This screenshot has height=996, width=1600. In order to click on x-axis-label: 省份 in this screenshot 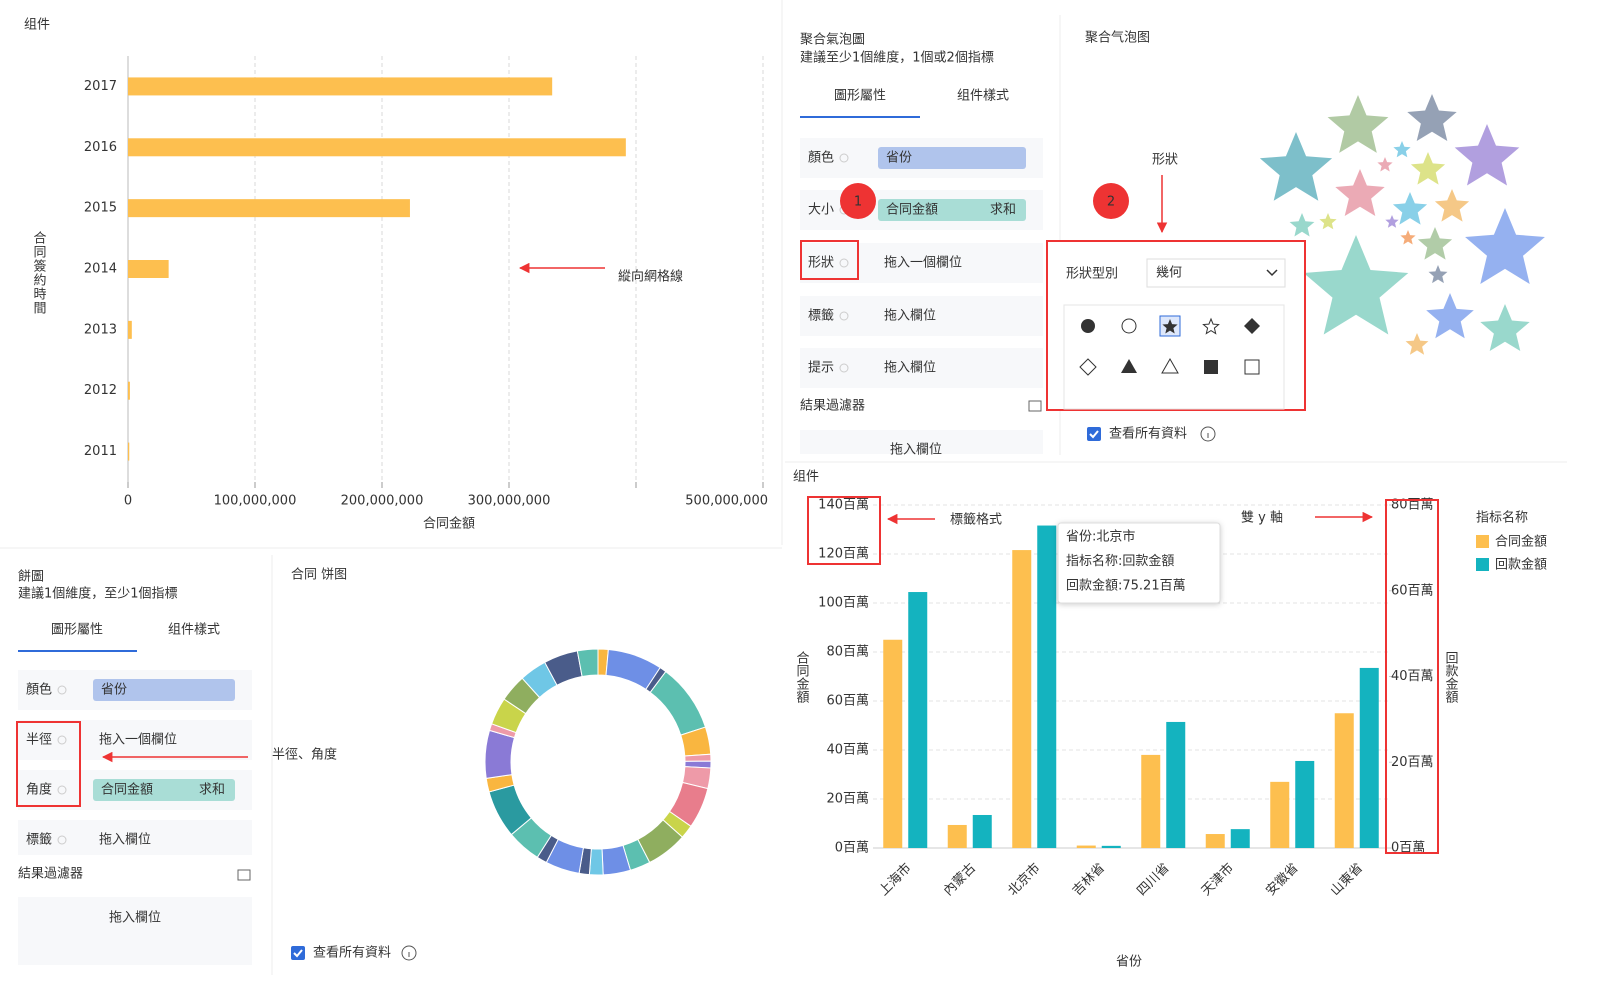, I will do `click(1129, 962)`.